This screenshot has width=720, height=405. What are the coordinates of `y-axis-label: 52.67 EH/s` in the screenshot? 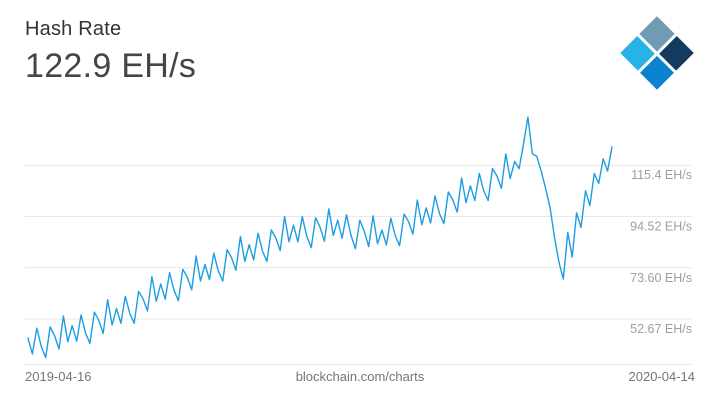 It's located at (661, 329).